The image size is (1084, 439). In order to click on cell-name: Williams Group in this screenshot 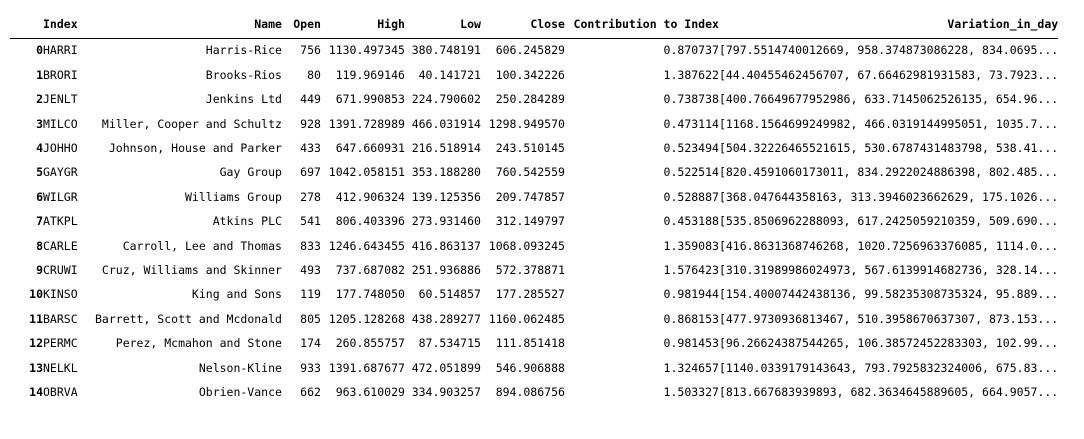, I will do `click(233, 196)`.